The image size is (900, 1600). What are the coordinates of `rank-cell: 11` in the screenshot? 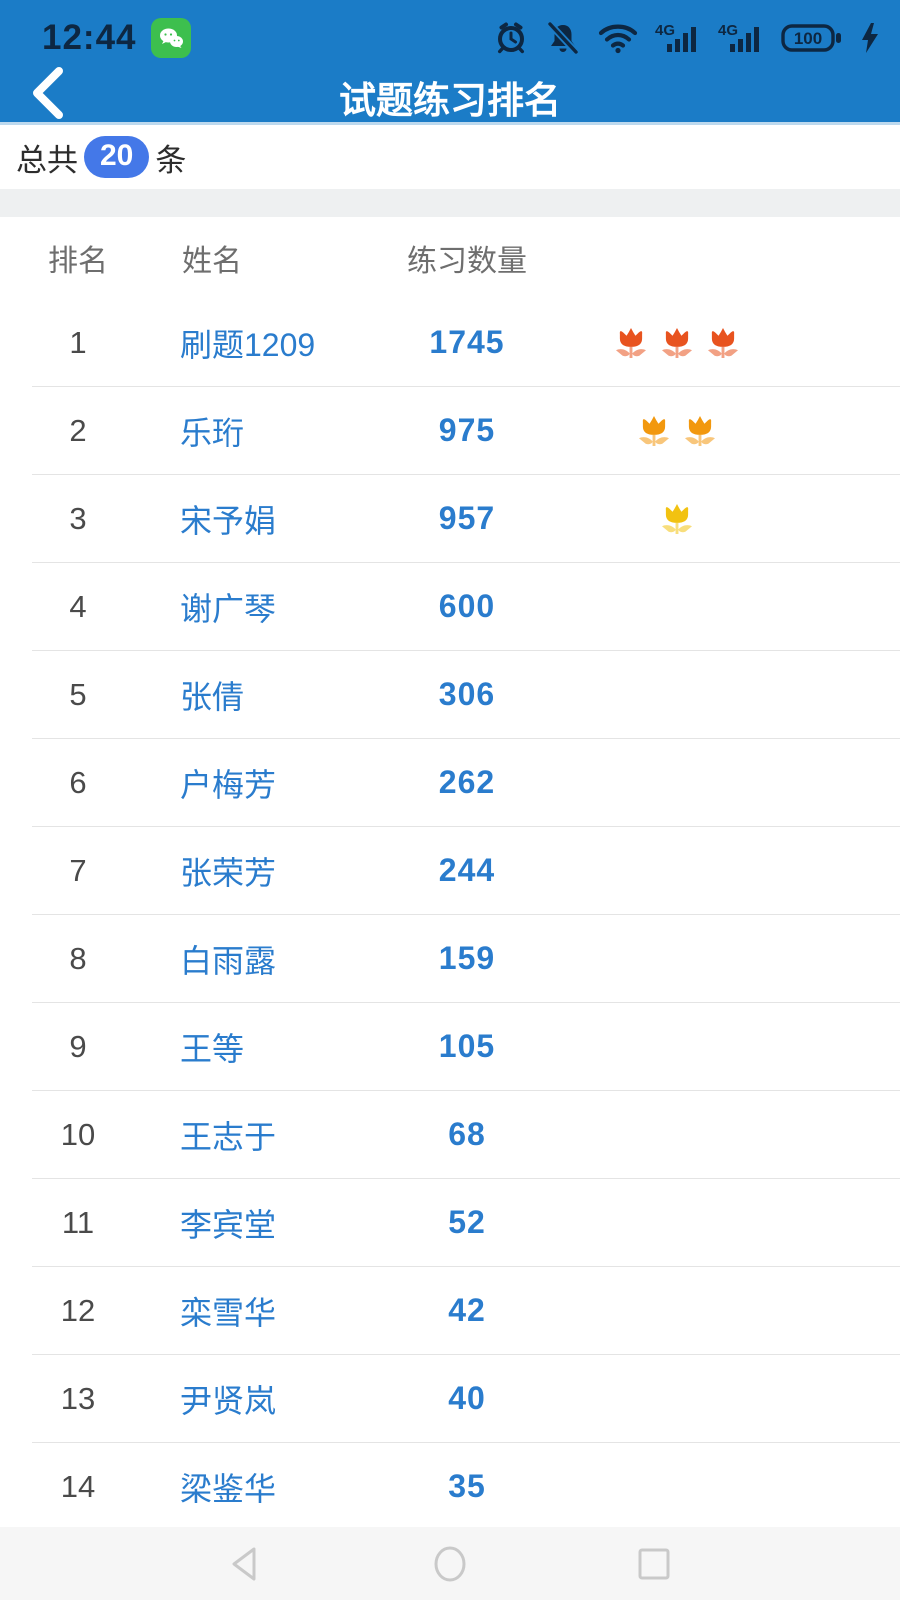 It's located at (78, 1222).